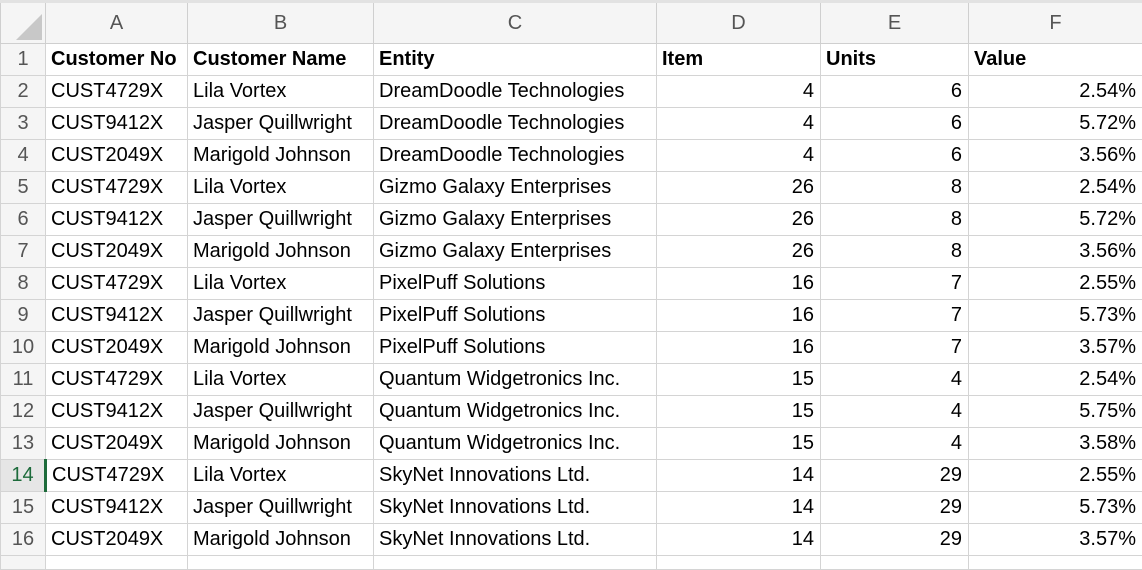  What do you see at coordinates (894, 22) in the screenshot?
I see `column-header-e: E` at bounding box center [894, 22].